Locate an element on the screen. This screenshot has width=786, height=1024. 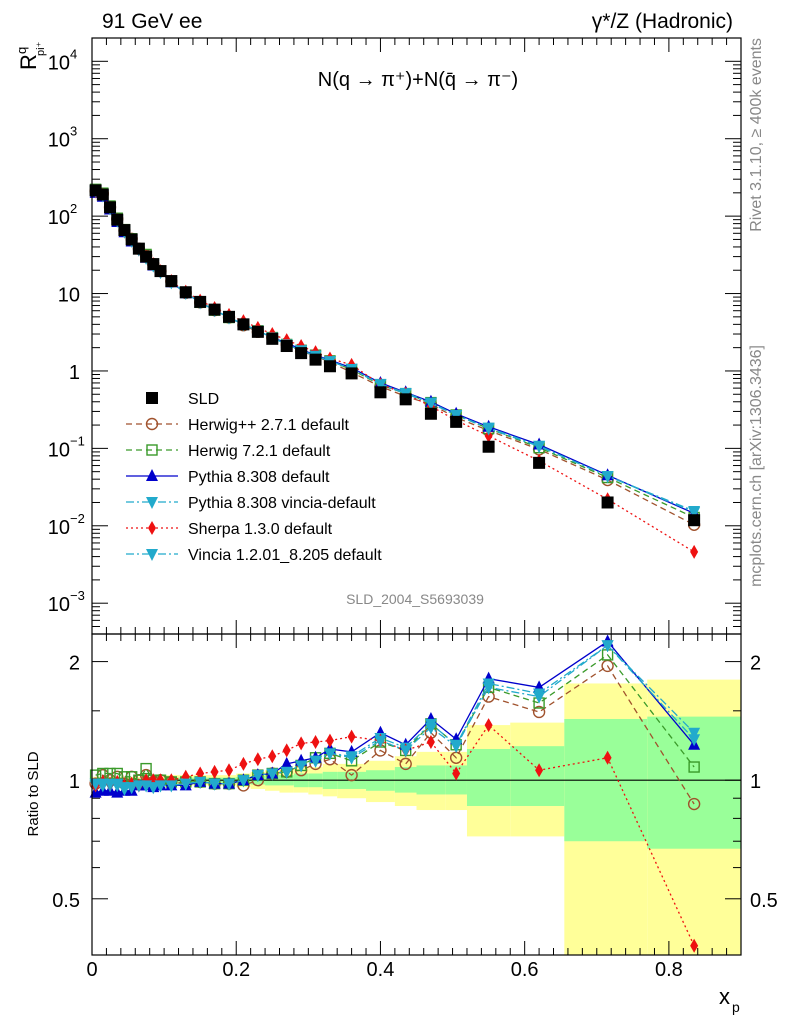
y-tick-label: 10 −3 is located at coordinates (66, 602).